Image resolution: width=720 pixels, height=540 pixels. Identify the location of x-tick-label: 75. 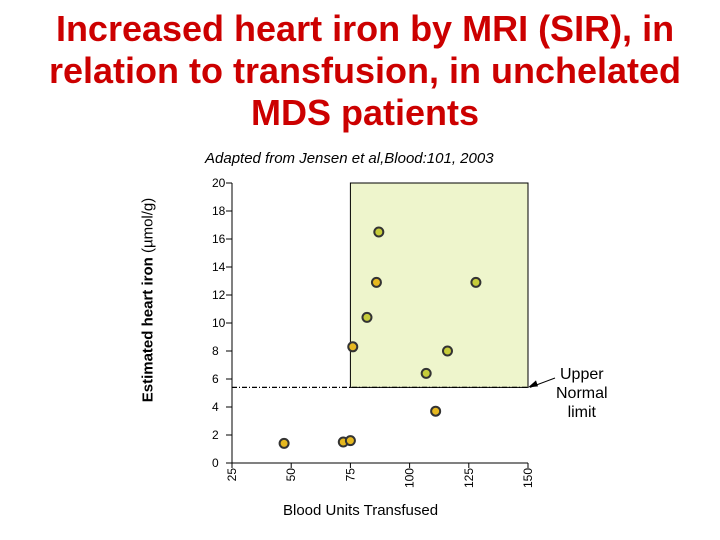
(350, 475).